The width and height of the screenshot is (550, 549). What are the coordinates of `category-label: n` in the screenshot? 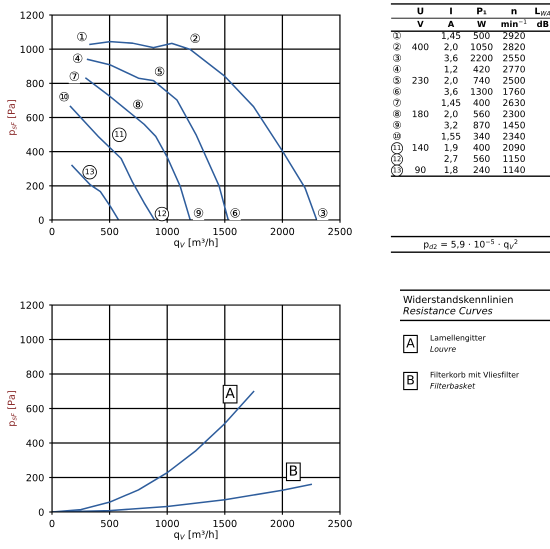 It's located at (514, 11).